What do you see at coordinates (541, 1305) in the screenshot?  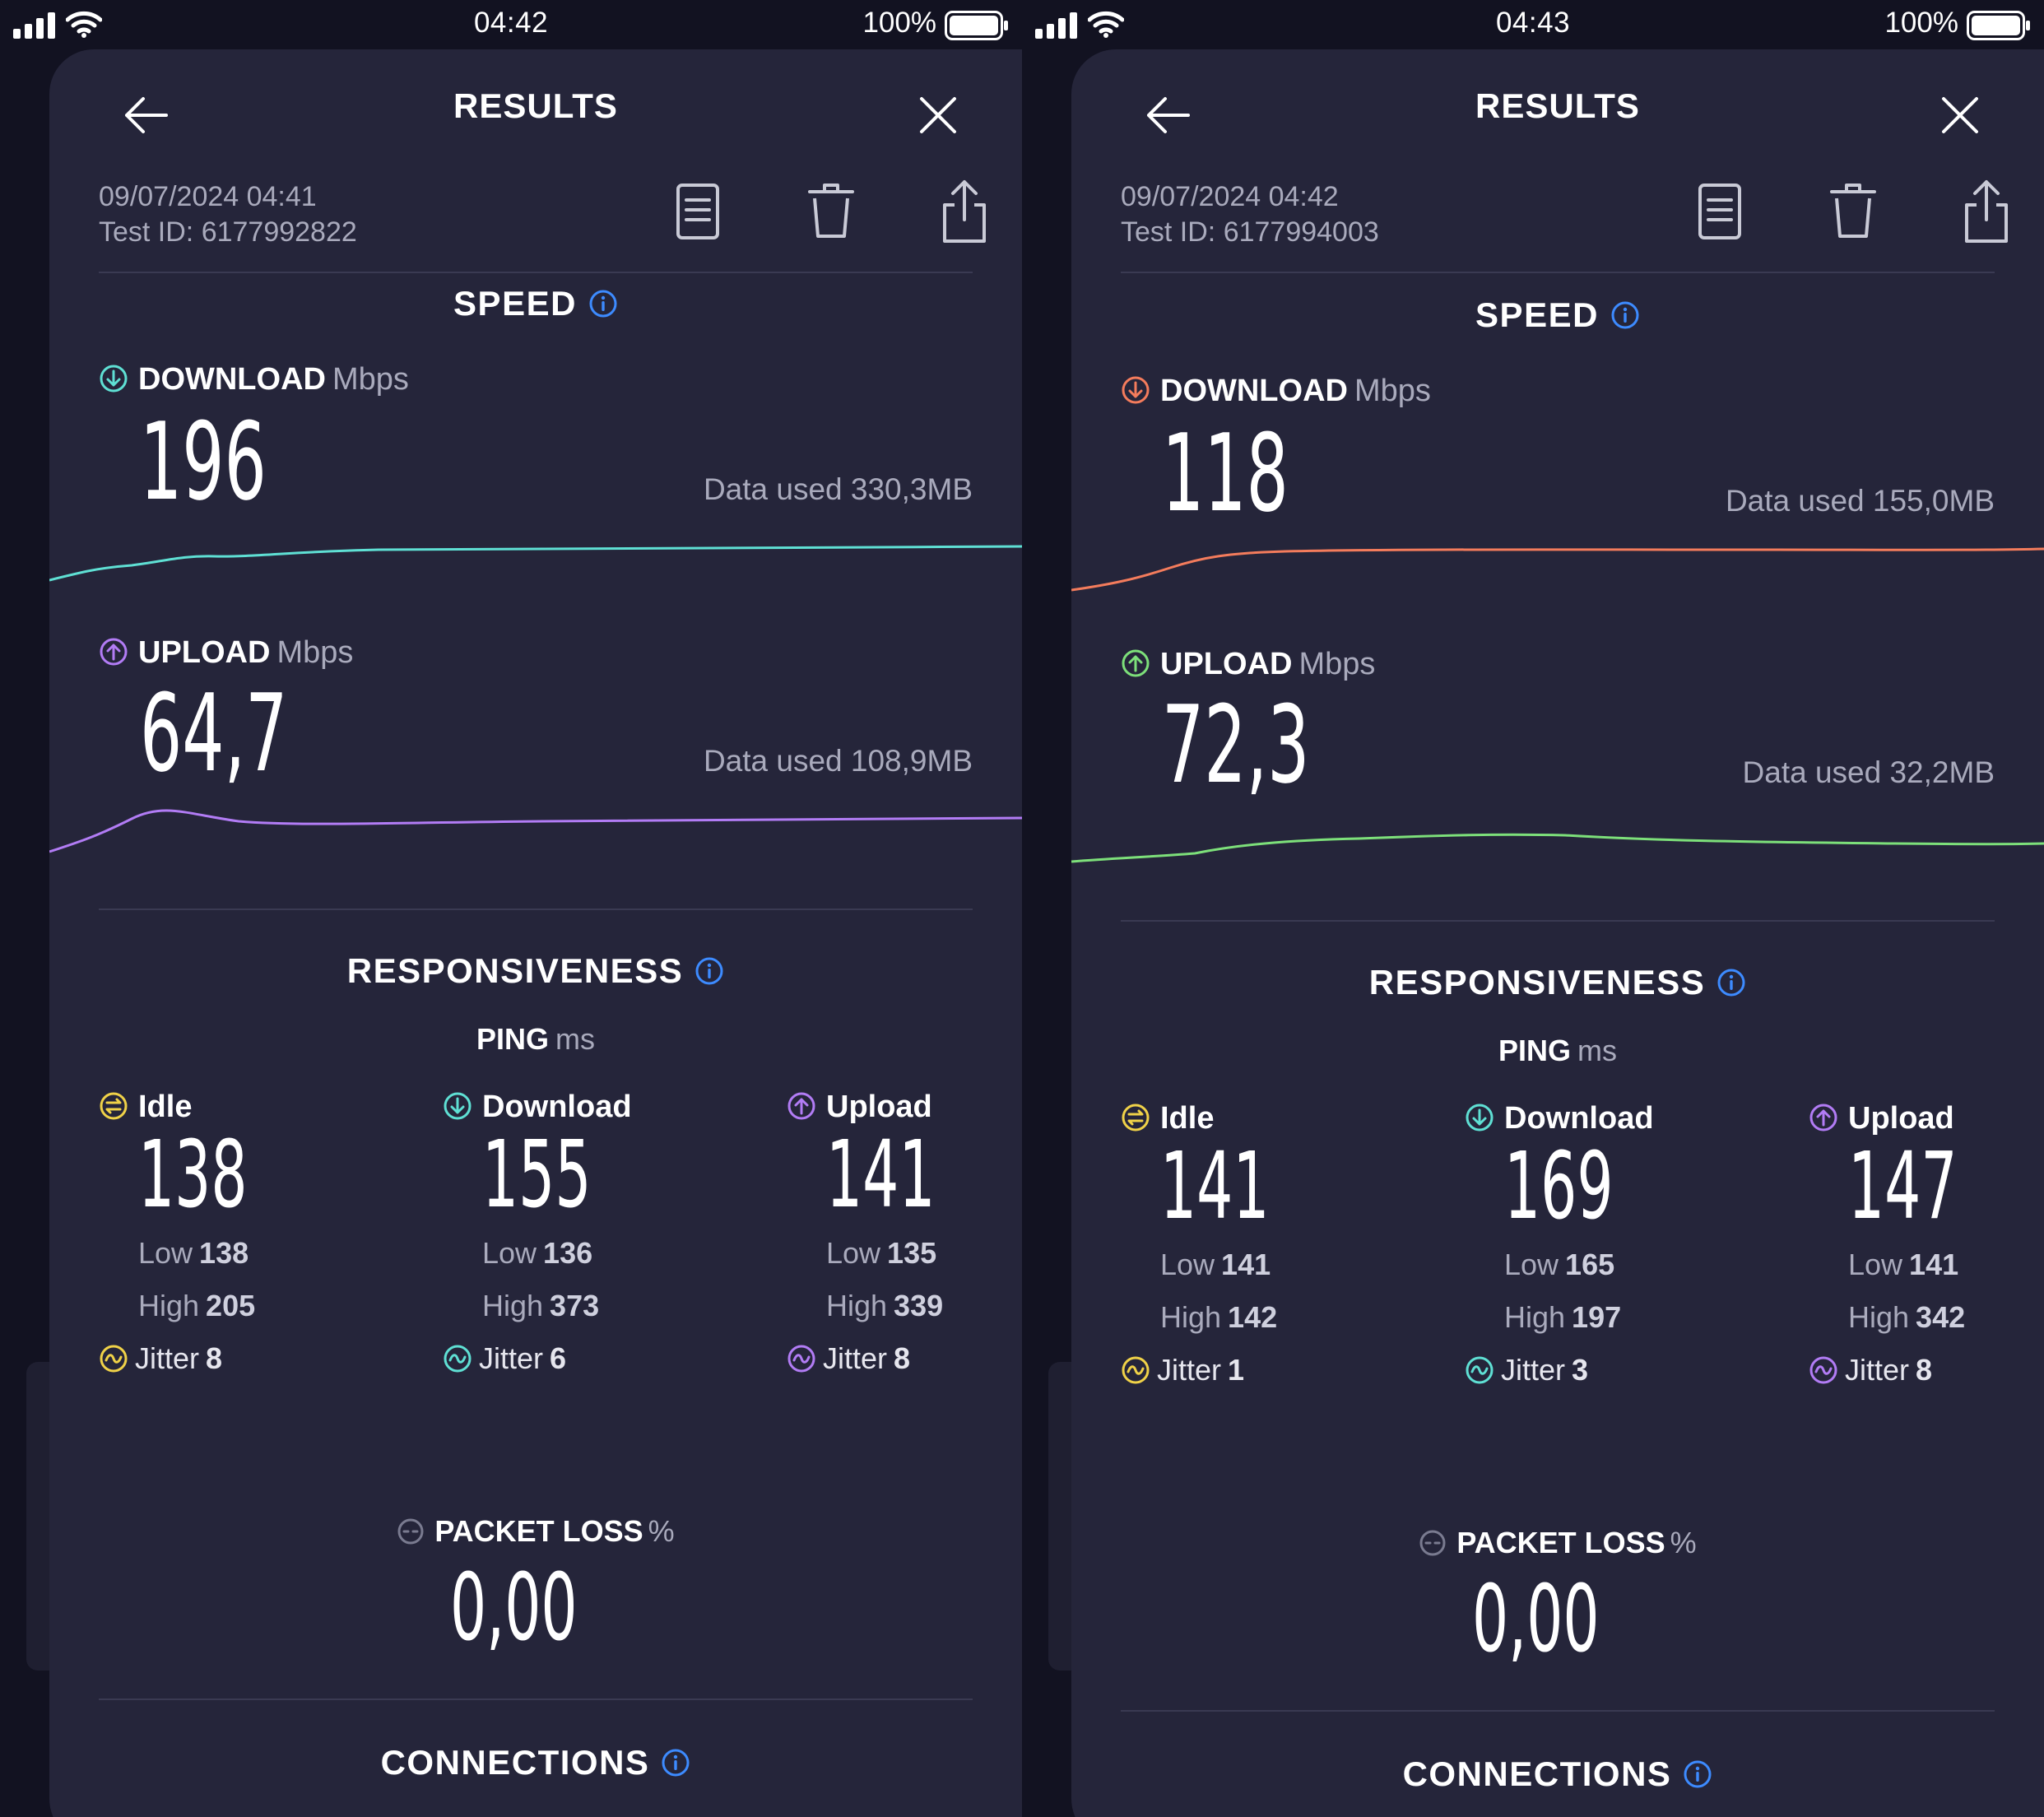 I see `ping-download-high: High 373` at bounding box center [541, 1305].